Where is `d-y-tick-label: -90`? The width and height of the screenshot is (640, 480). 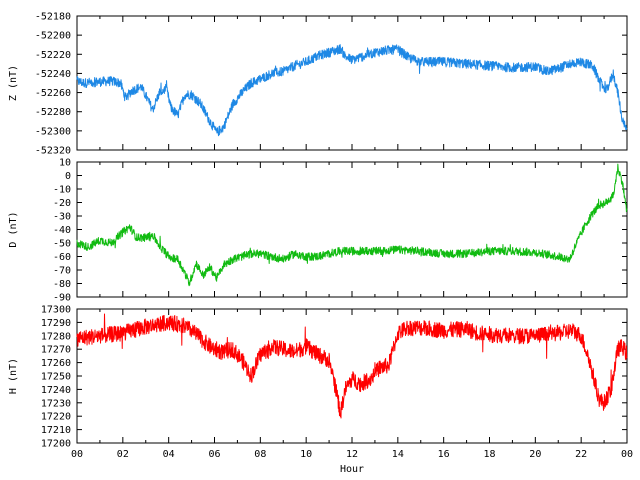 d-y-tick-label: -90 is located at coordinates (62, 298).